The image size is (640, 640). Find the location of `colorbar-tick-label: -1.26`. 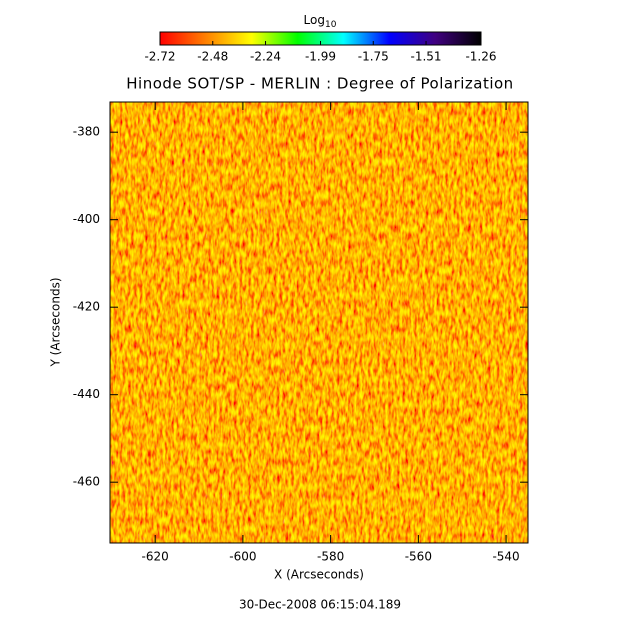

colorbar-tick-label: -1.26 is located at coordinates (480, 57).